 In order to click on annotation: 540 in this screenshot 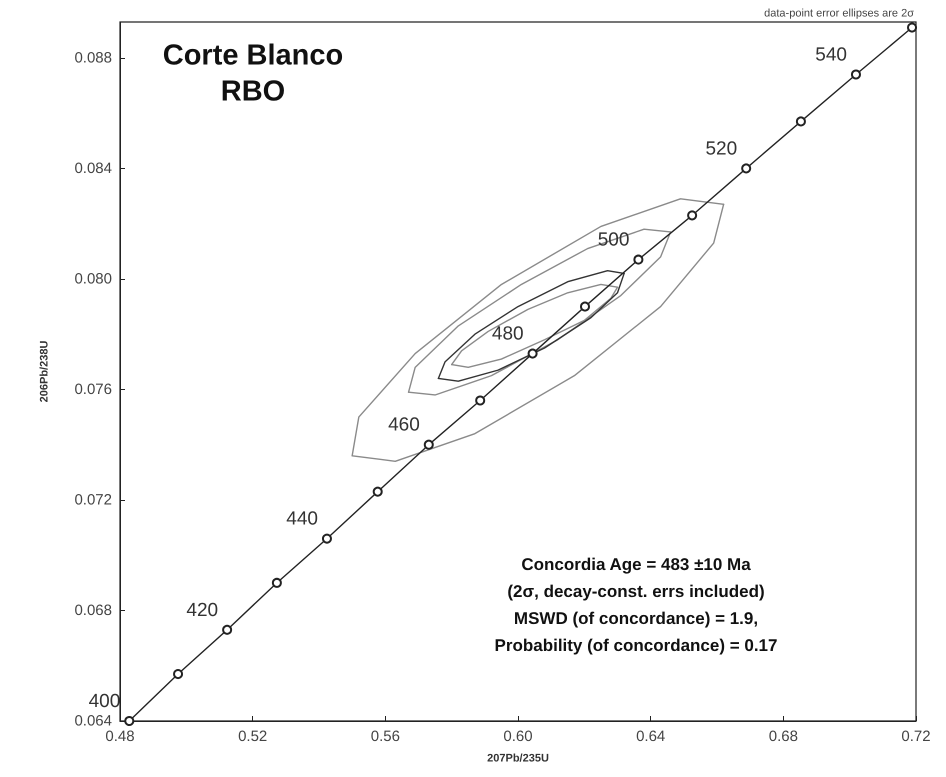, I will do `click(831, 55)`.